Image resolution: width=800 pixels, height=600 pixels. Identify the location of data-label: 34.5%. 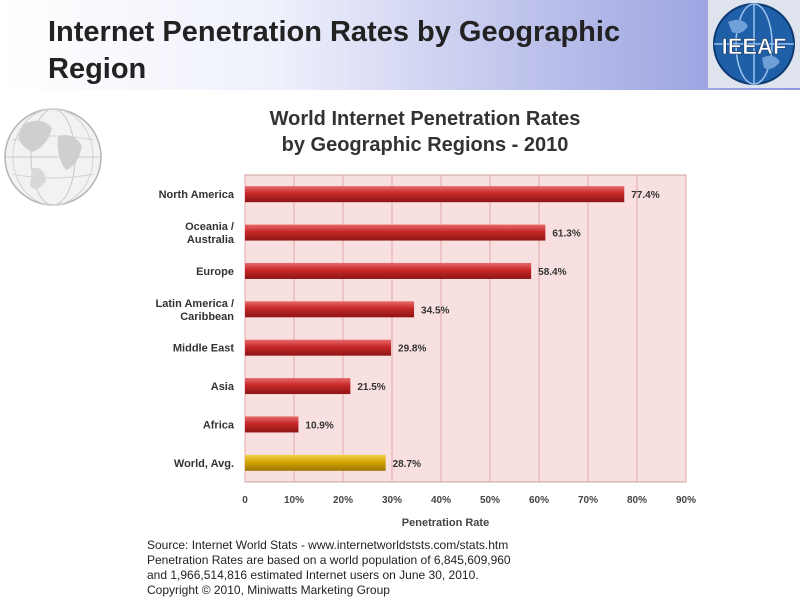
(435, 310).